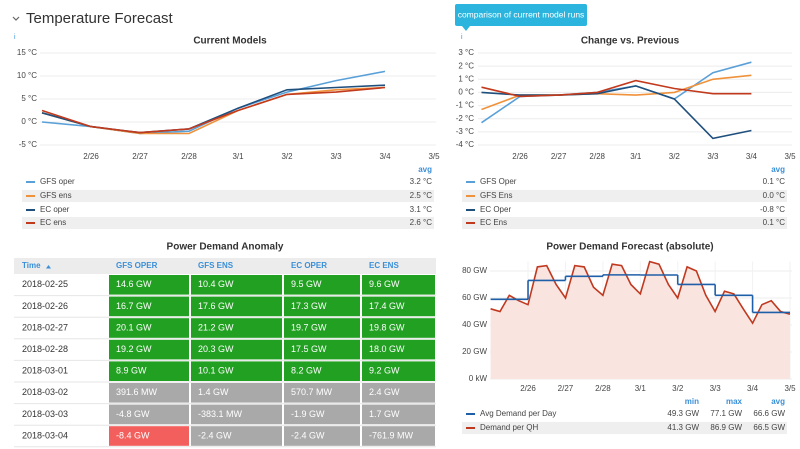  Describe the element at coordinates (425, 169) in the screenshot. I see `legend-header: avg` at that location.